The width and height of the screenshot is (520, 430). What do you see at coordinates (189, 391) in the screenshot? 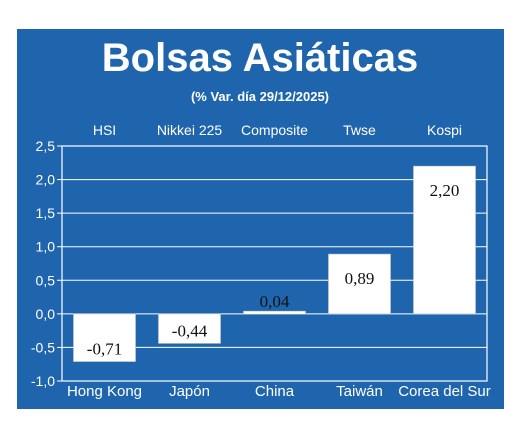
I see `x-tick-label: Japón` at bounding box center [189, 391].